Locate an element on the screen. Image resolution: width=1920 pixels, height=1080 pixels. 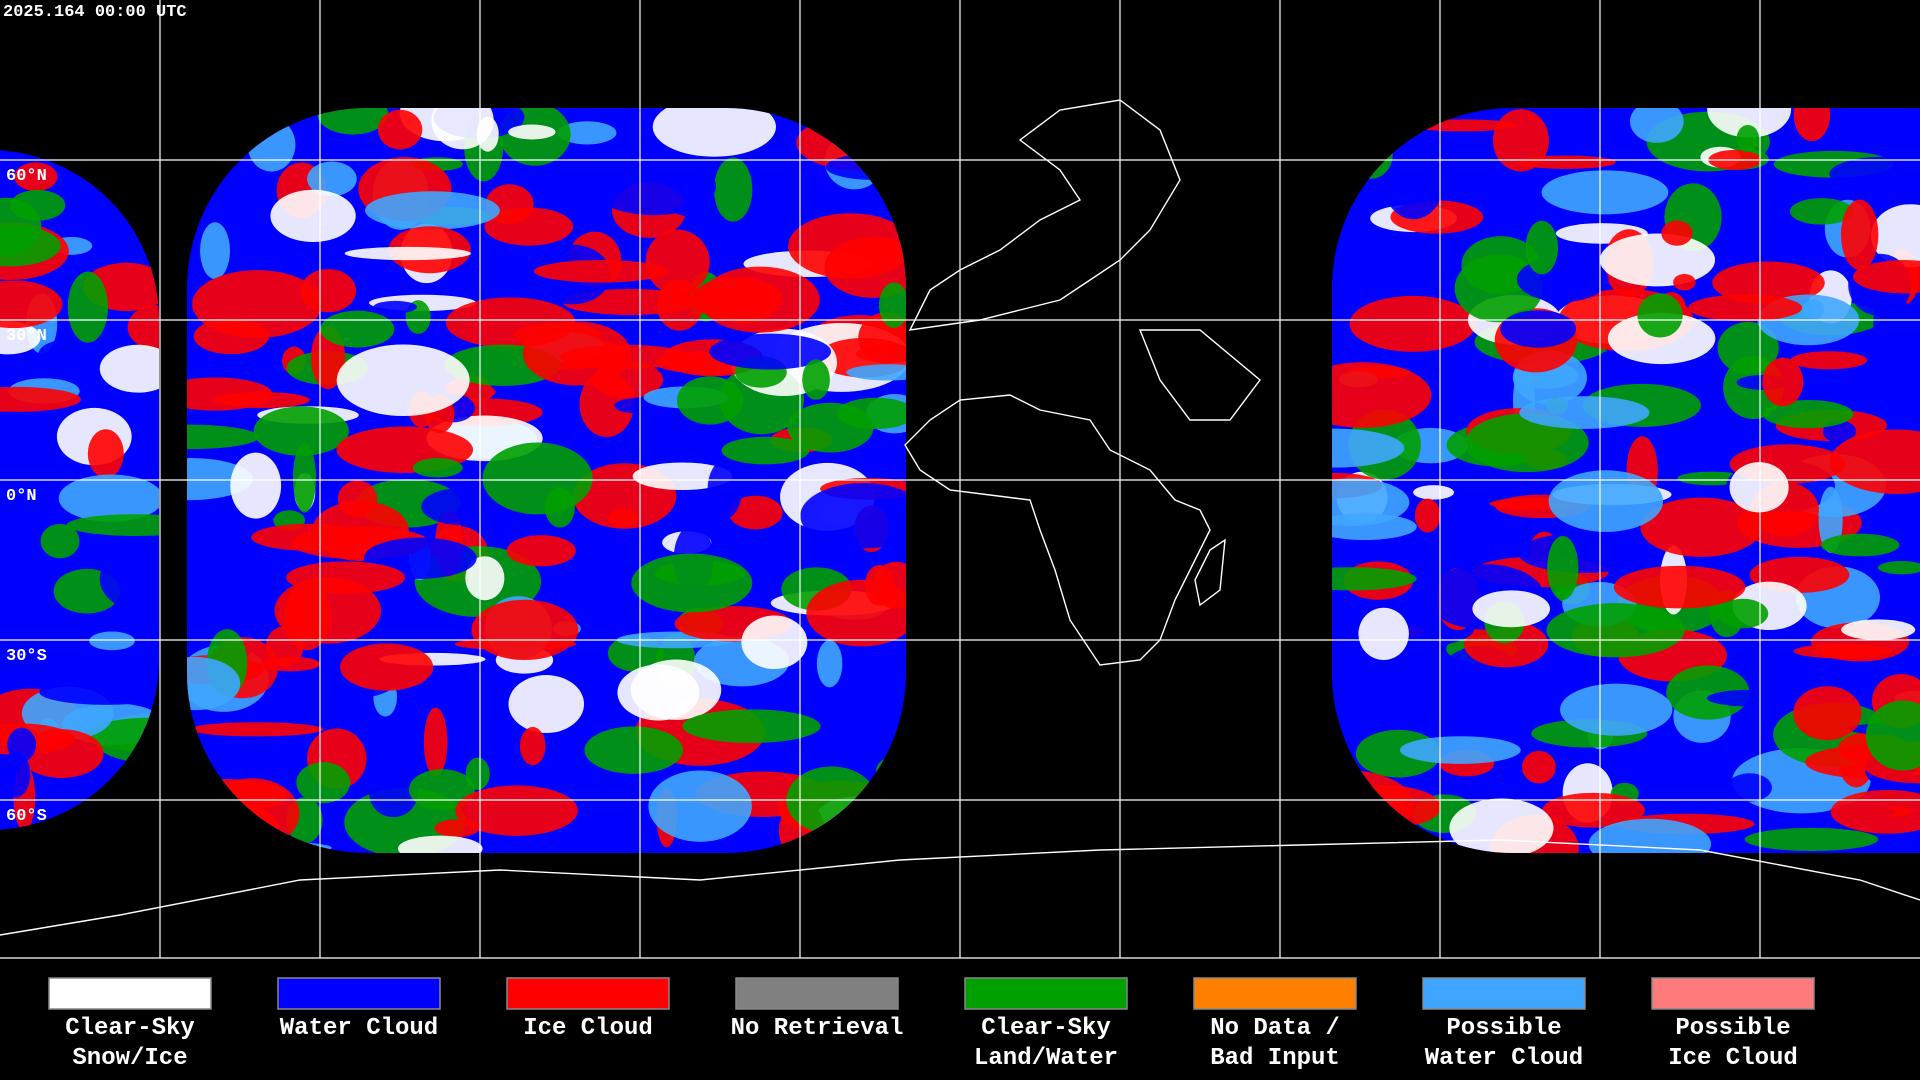
legend-label: Clear-Sky is located at coordinates (1046, 1028).